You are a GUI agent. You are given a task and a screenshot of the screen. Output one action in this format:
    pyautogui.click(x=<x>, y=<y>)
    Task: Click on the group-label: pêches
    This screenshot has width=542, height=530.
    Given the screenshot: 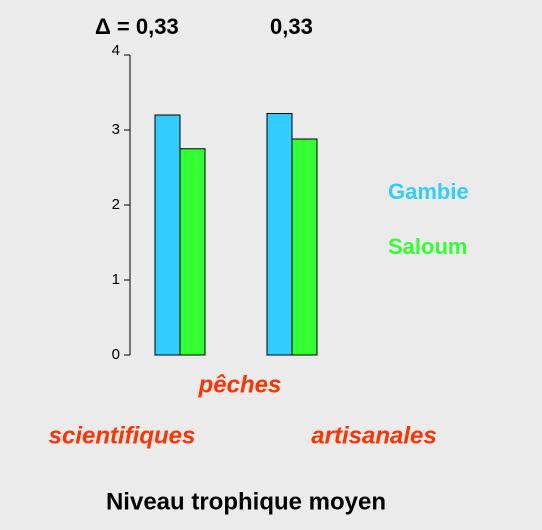 What is the action you would take?
    pyautogui.click(x=240, y=384)
    